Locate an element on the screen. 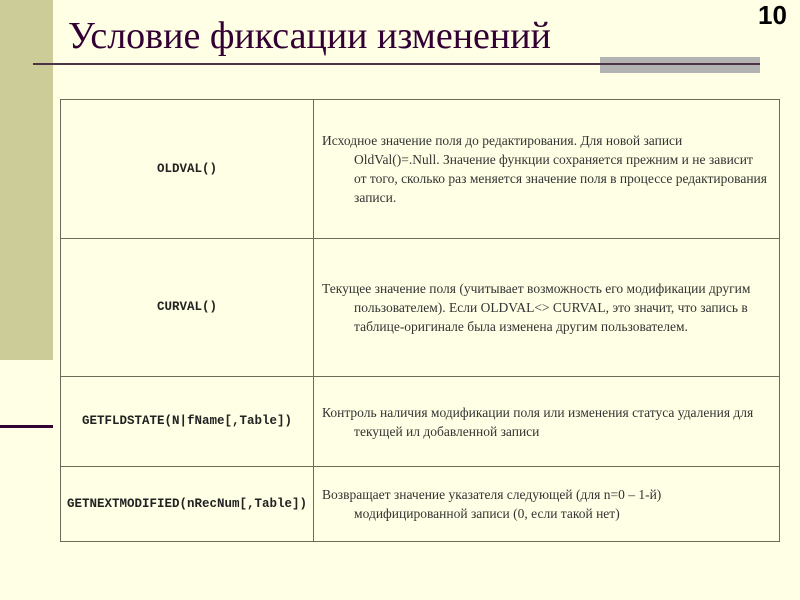  decorative-accent-line is located at coordinates (26, 426).